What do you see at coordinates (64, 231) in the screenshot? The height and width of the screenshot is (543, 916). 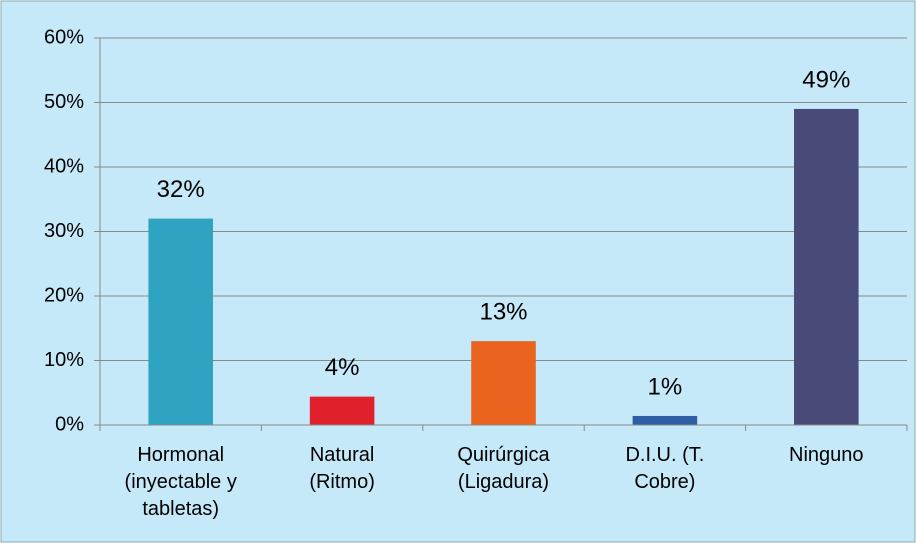 I see `y-tick-label: 30%` at bounding box center [64, 231].